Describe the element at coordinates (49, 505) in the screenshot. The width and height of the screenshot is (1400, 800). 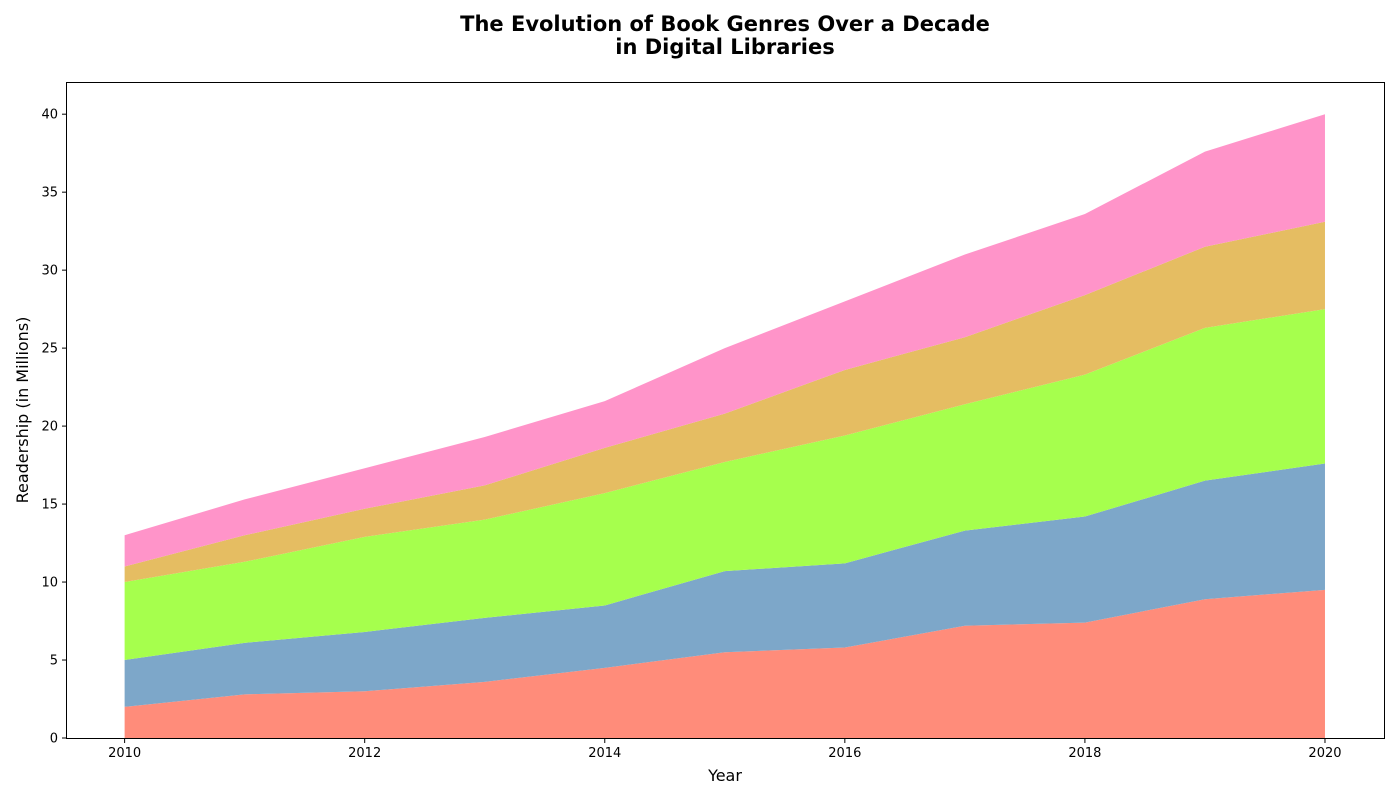
I see `y-tick-label: 15` at that location.